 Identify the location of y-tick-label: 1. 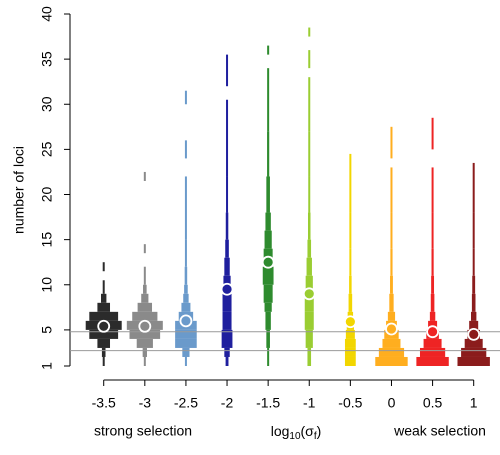
(47, 366).